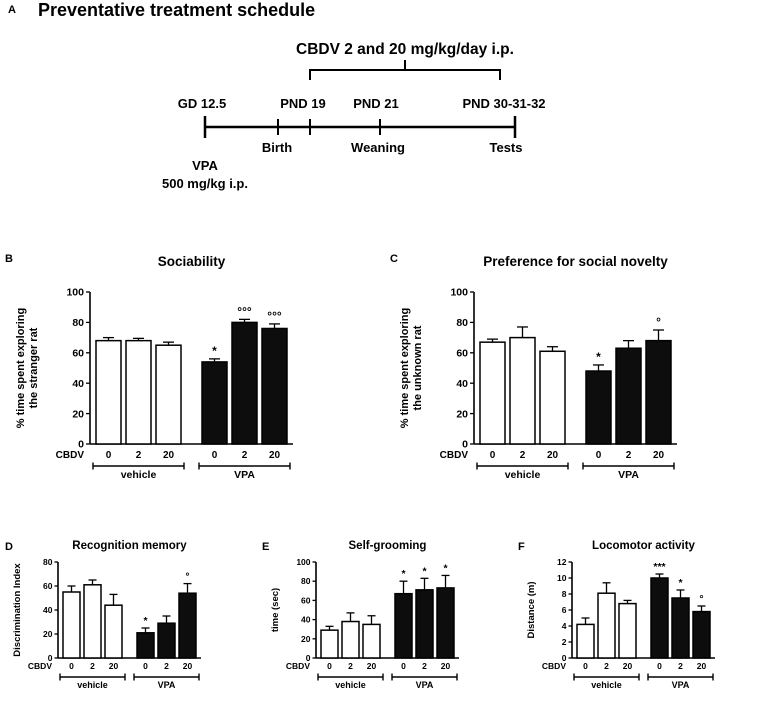 This screenshot has width=777, height=704. What do you see at coordinates (418, 367) in the screenshot?
I see `y-axis-title: the unknown rat` at bounding box center [418, 367].